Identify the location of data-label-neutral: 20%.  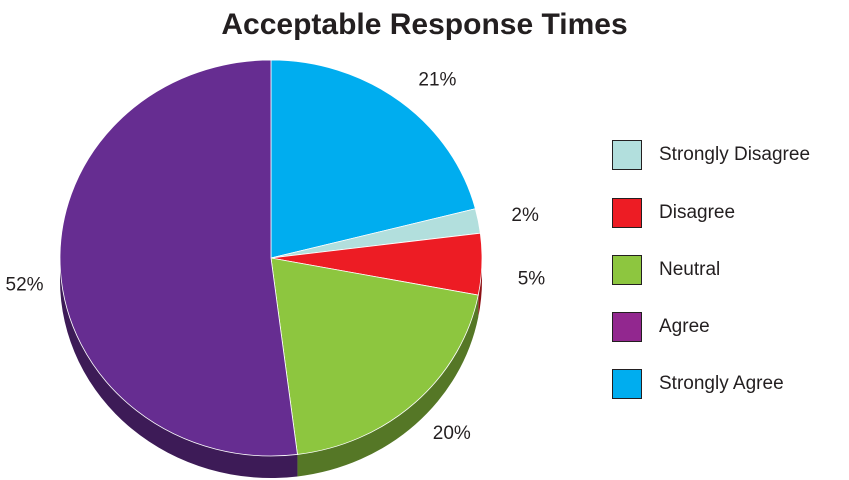
(452, 433).